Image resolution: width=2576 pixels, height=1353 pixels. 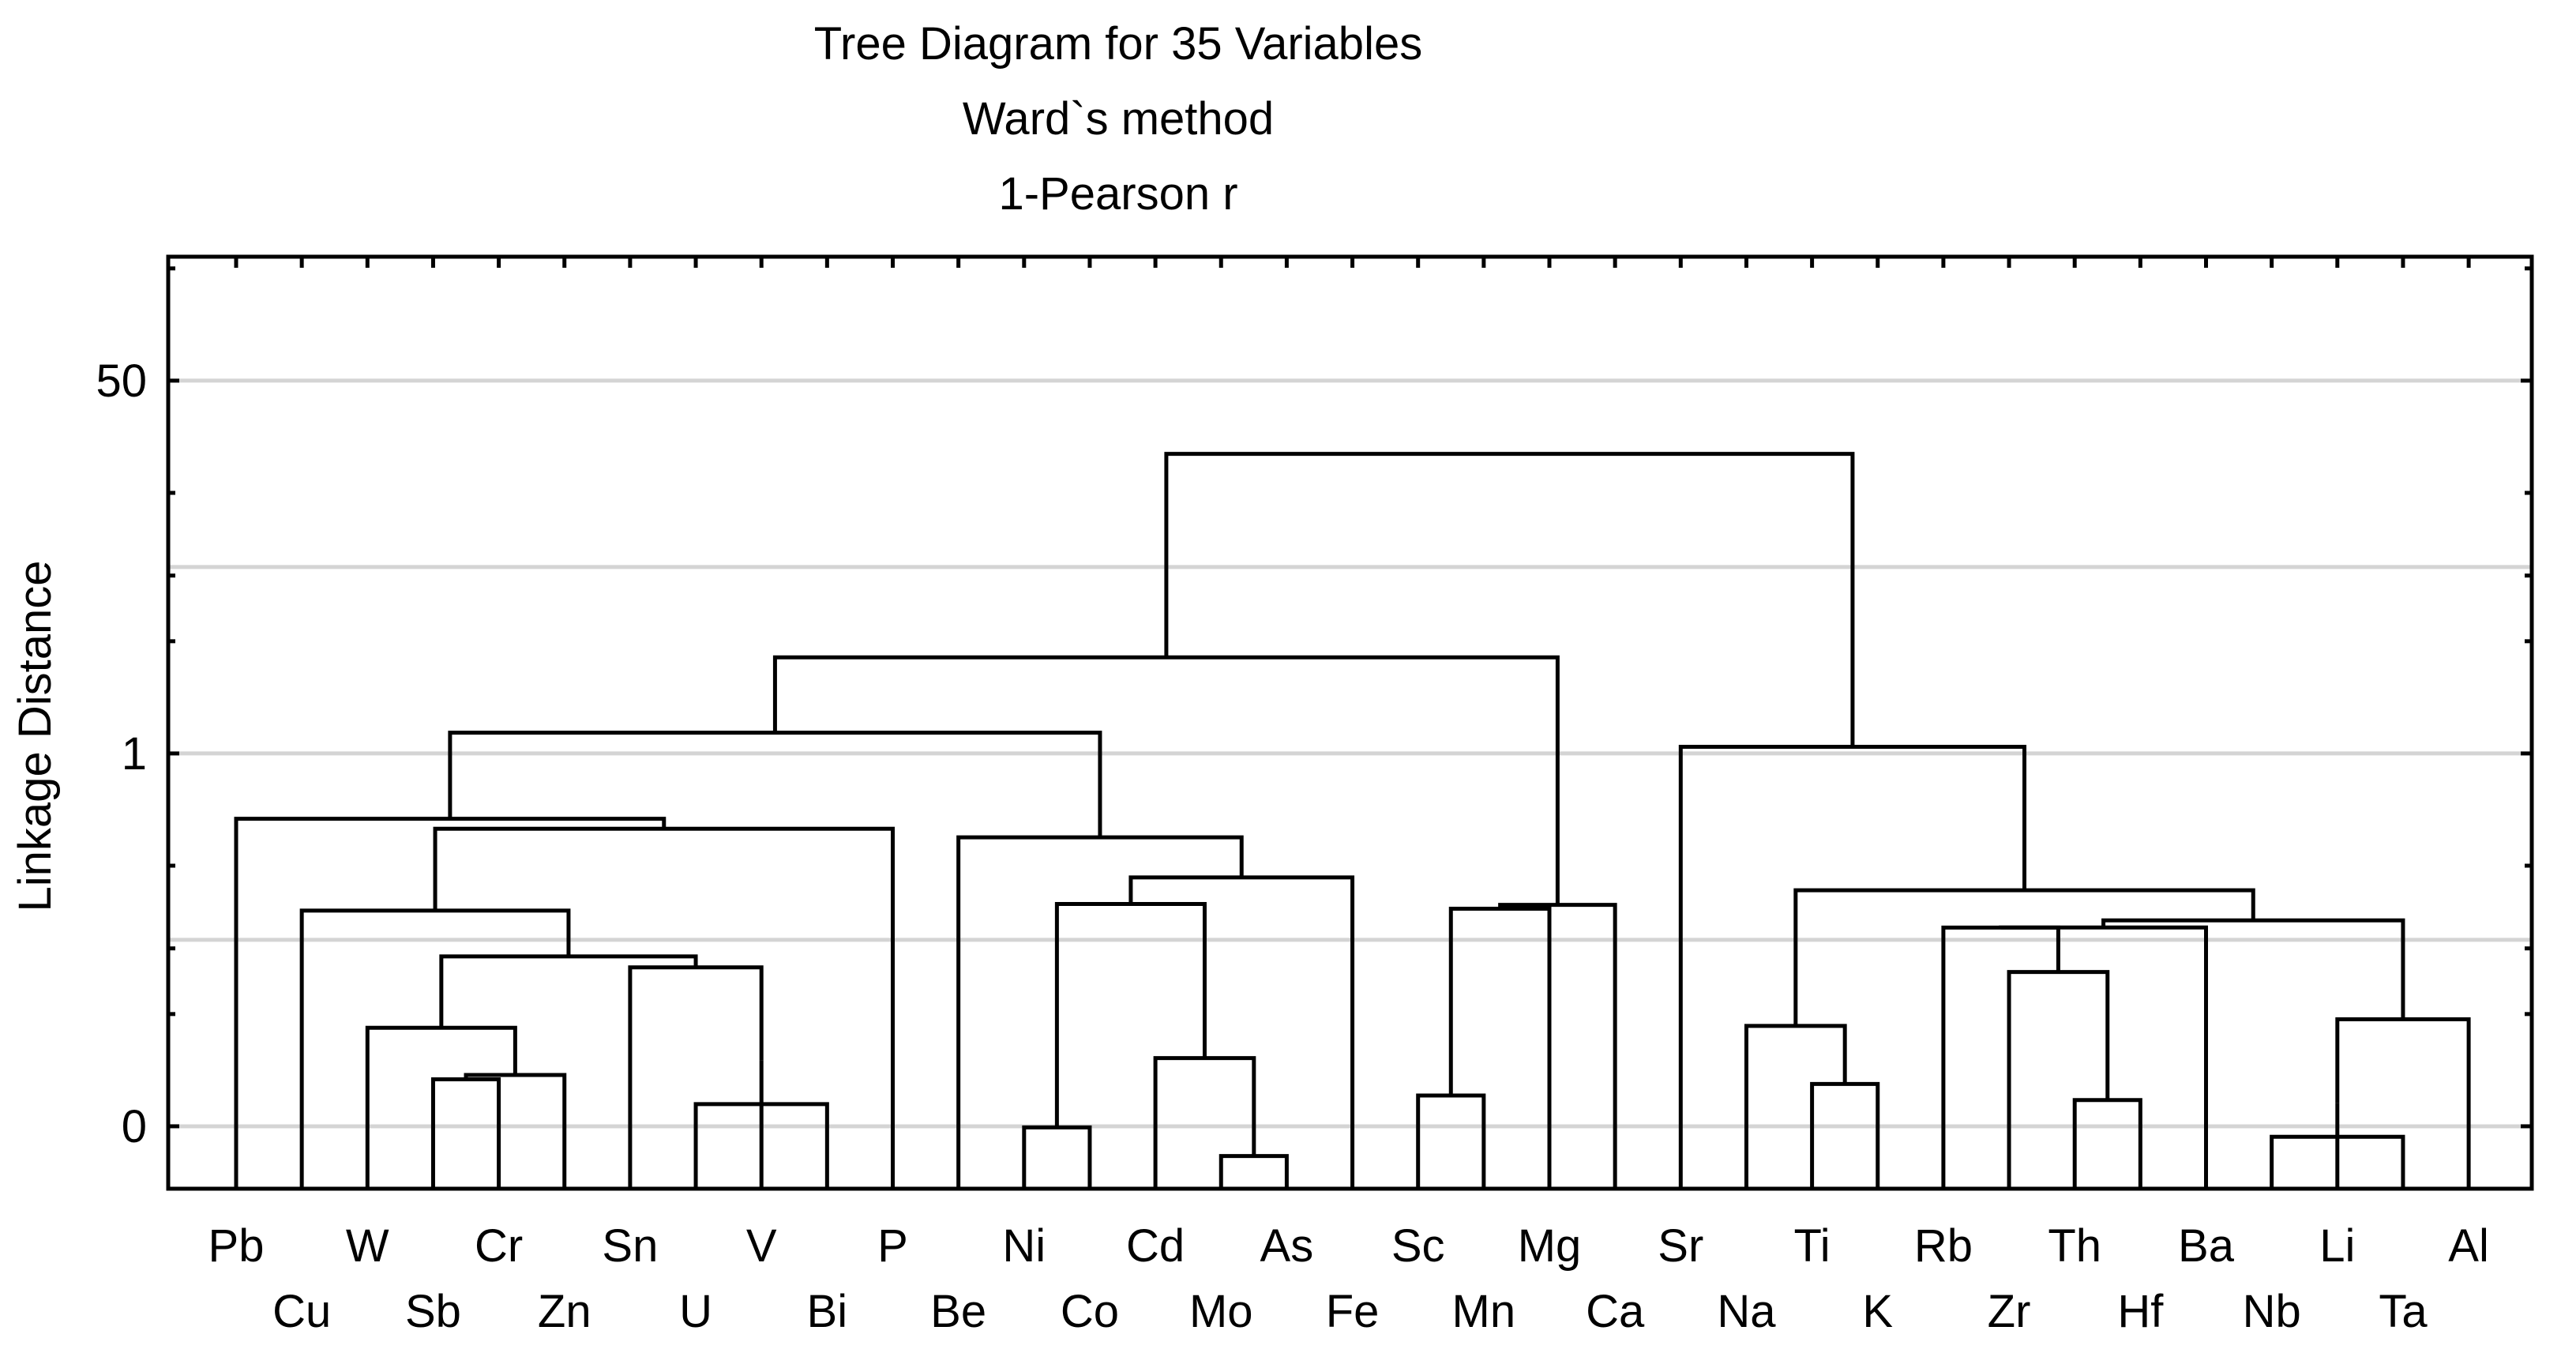 I want to click on merge-link-m28, so click(x=1100, y=1012).